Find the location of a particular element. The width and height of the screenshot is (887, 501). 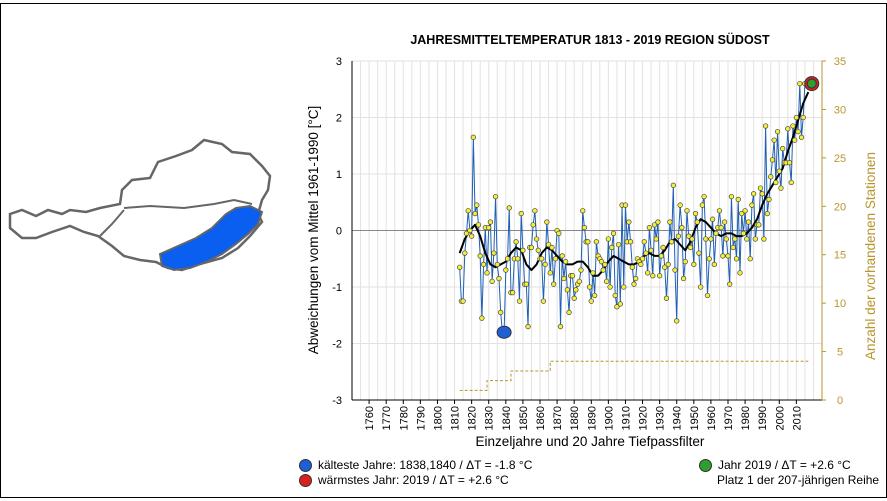

x-tick-label: 1860 is located at coordinates (541, 418).